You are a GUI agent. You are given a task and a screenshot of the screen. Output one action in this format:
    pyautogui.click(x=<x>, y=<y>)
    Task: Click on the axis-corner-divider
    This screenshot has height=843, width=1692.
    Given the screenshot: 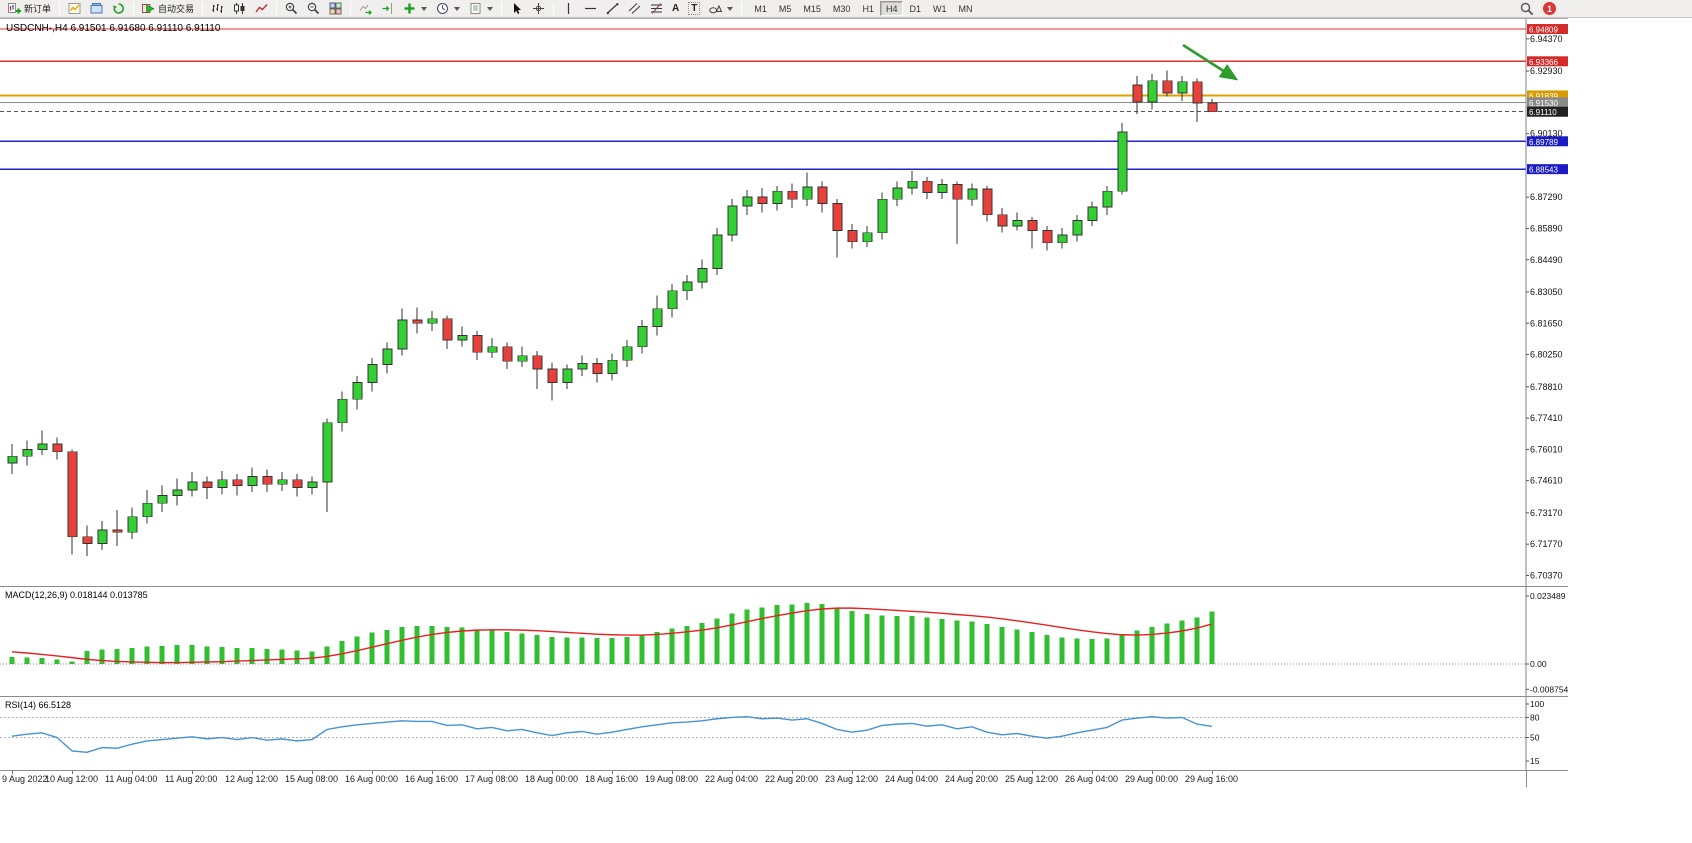 What is the action you would take?
    pyautogui.click(x=1526, y=779)
    